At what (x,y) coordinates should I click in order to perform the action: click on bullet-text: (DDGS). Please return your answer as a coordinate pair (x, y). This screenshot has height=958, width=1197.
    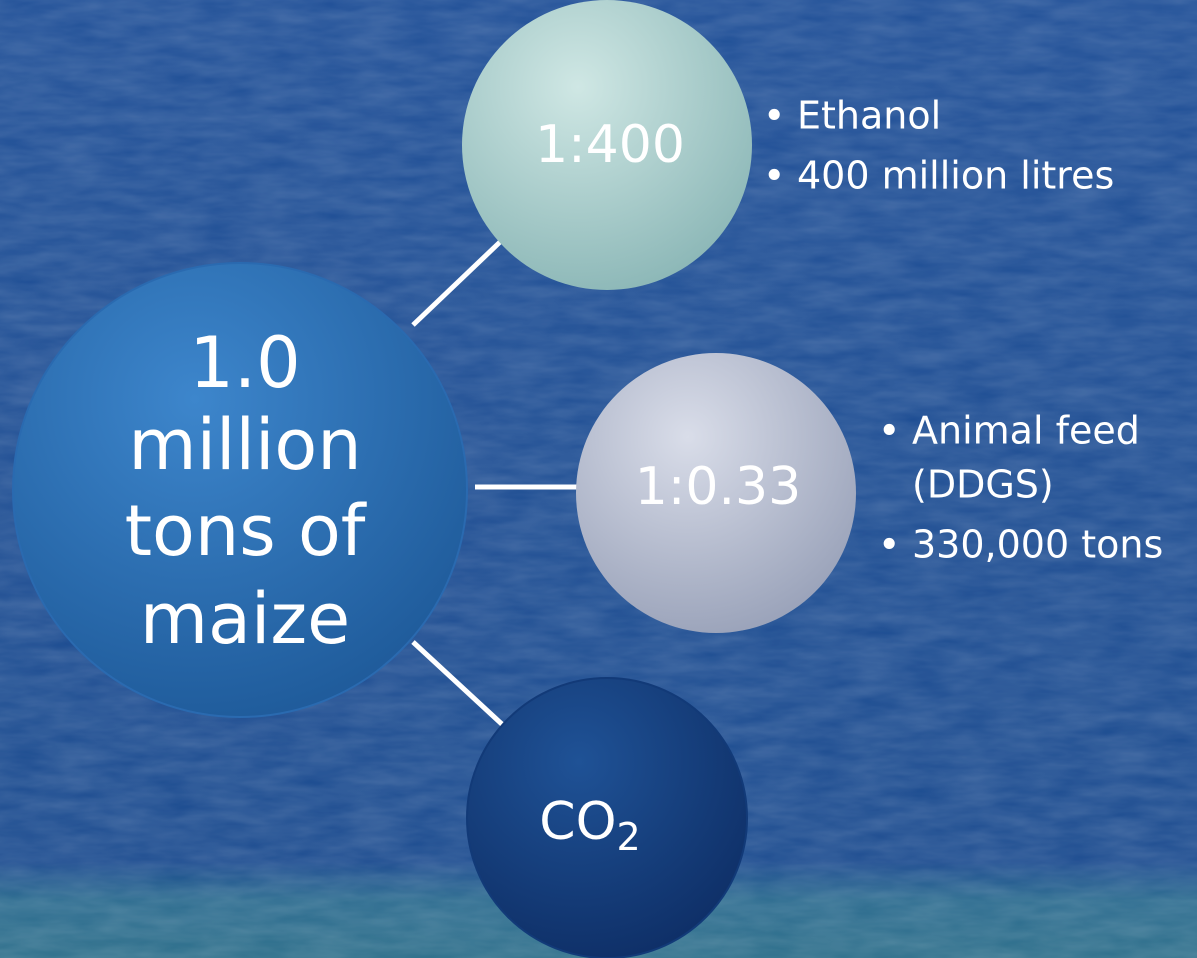
    Looking at the image, I should click on (983, 485).